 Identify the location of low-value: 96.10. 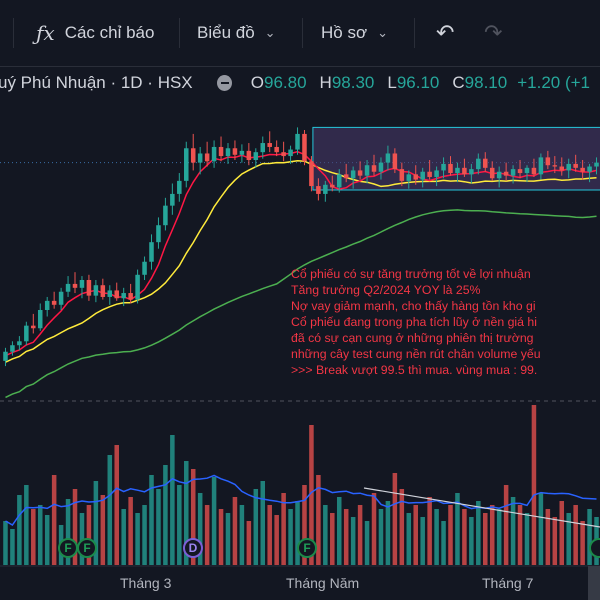
(418, 82).